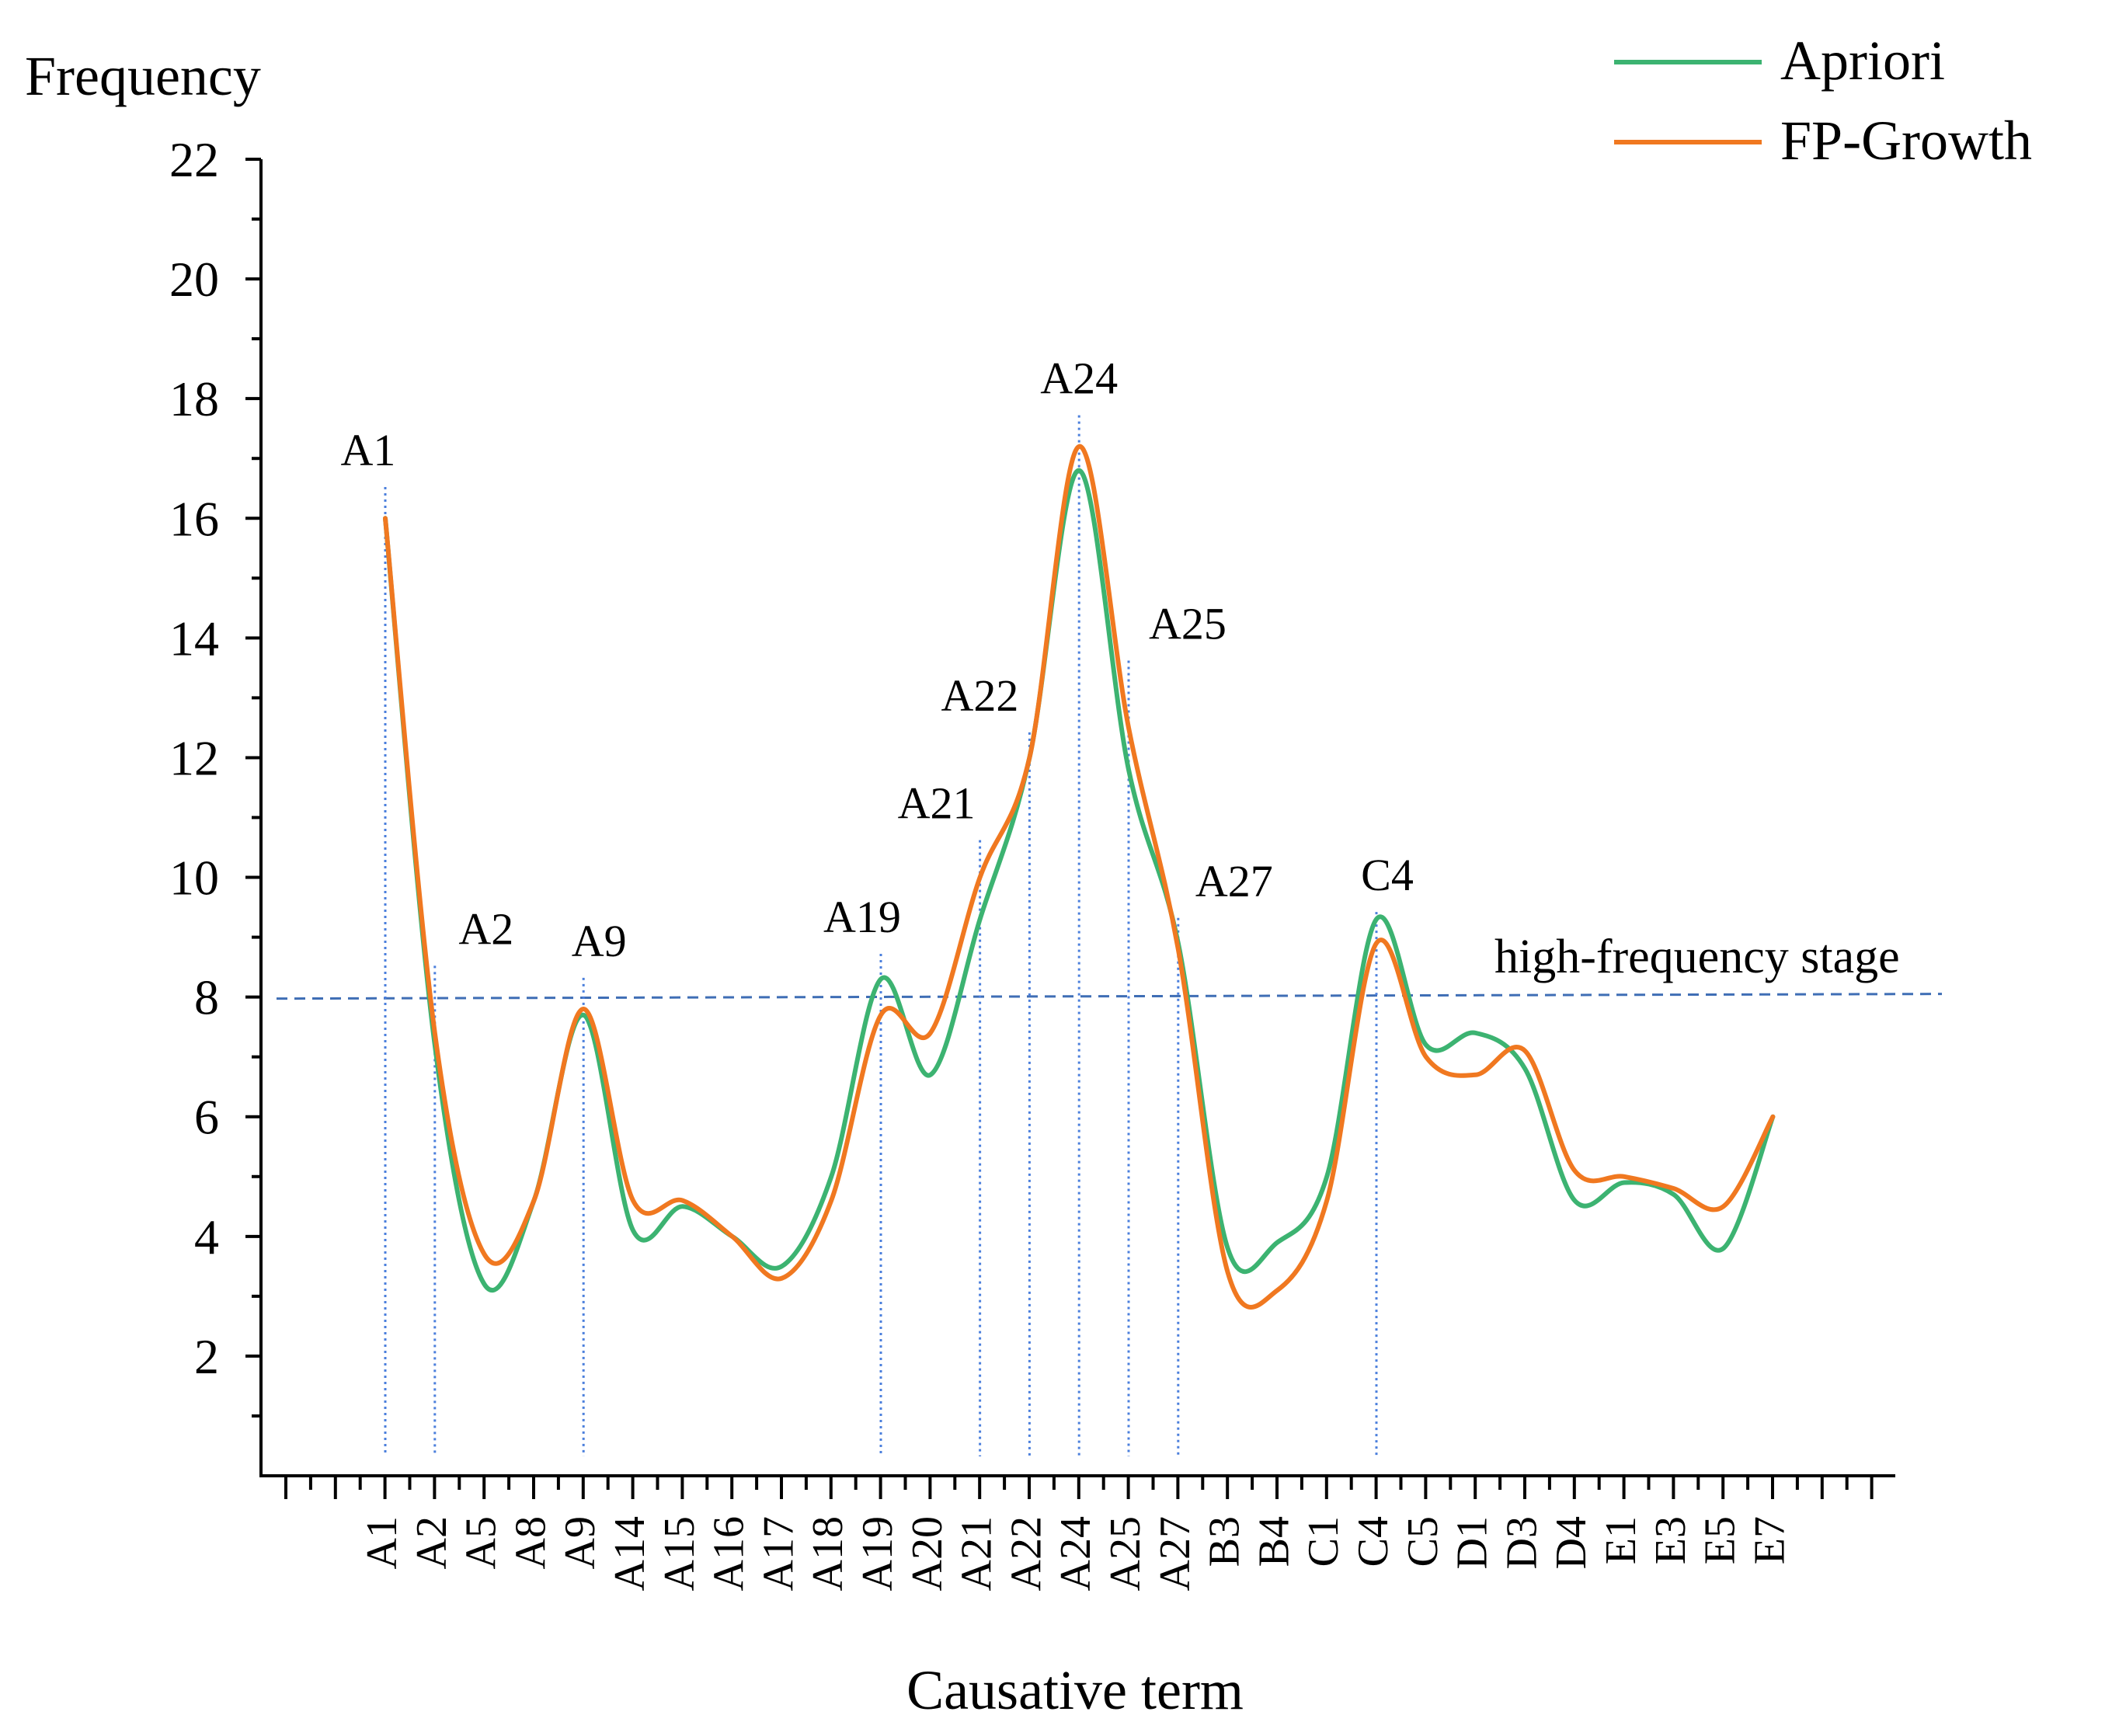  What do you see at coordinates (878, 1553) in the screenshot?
I see `x-tick-label: A19` at bounding box center [878, 1553].